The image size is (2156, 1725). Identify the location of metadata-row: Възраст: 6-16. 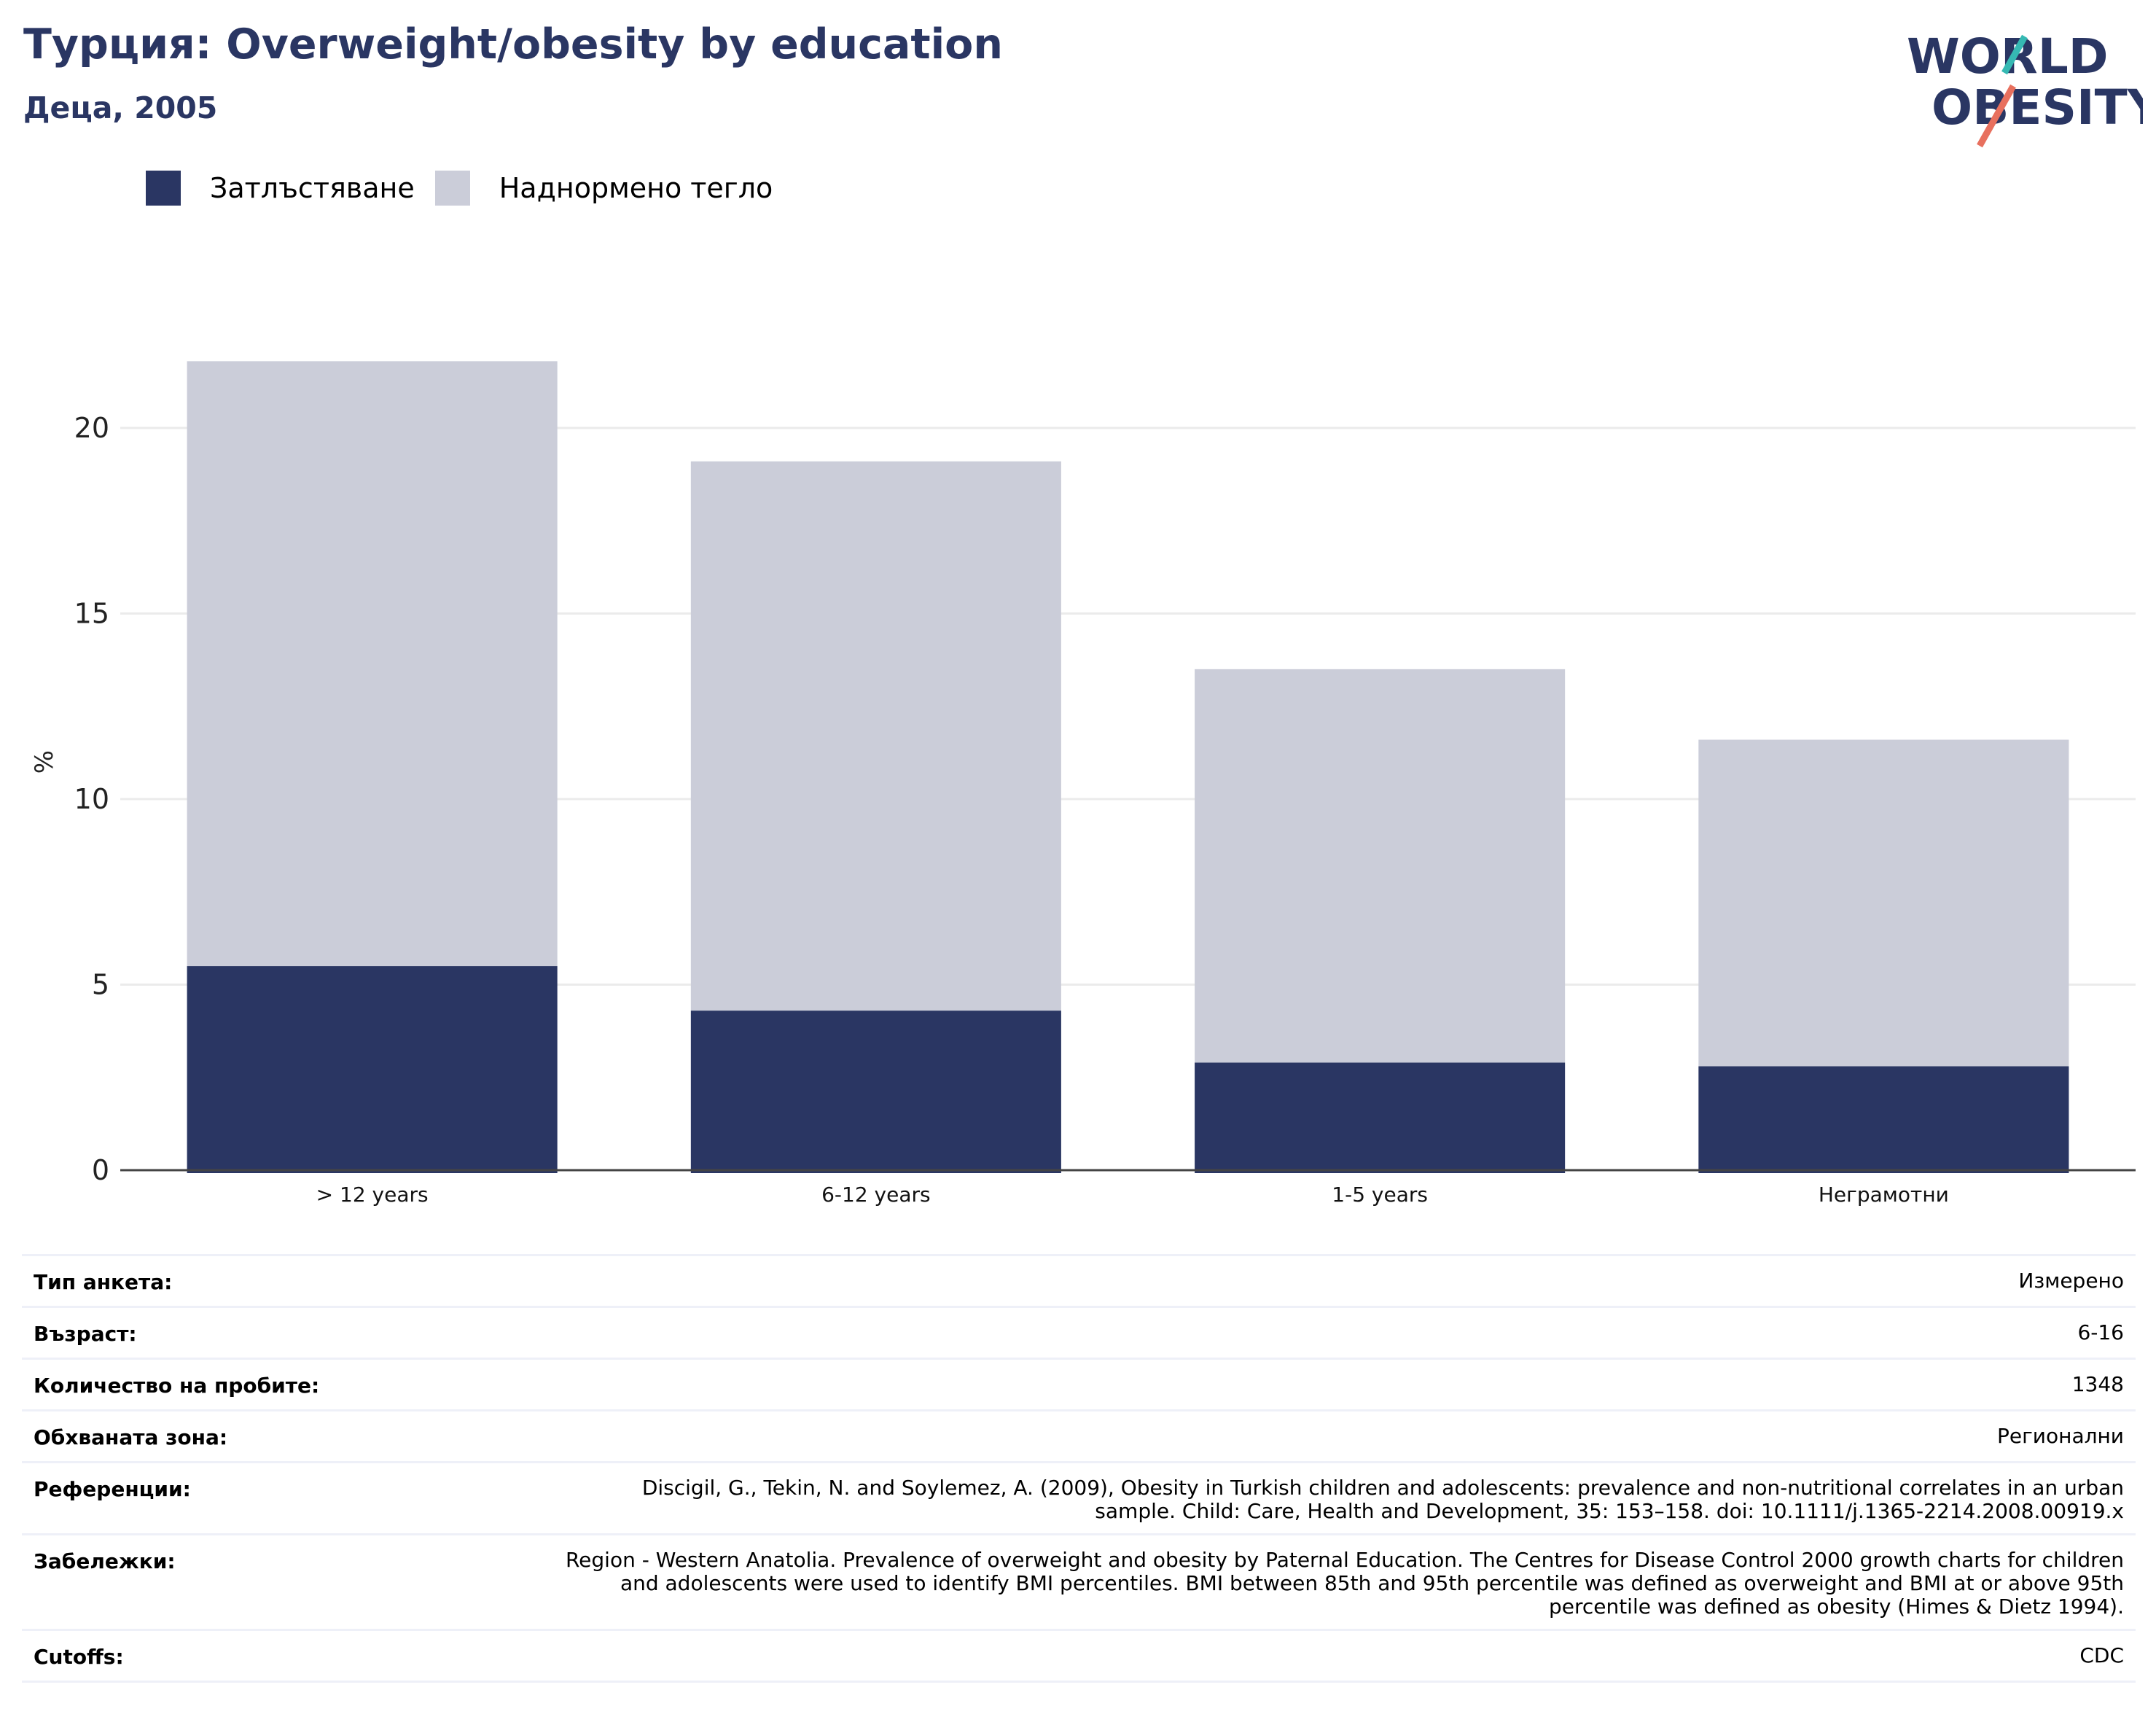
(1079, 1332).